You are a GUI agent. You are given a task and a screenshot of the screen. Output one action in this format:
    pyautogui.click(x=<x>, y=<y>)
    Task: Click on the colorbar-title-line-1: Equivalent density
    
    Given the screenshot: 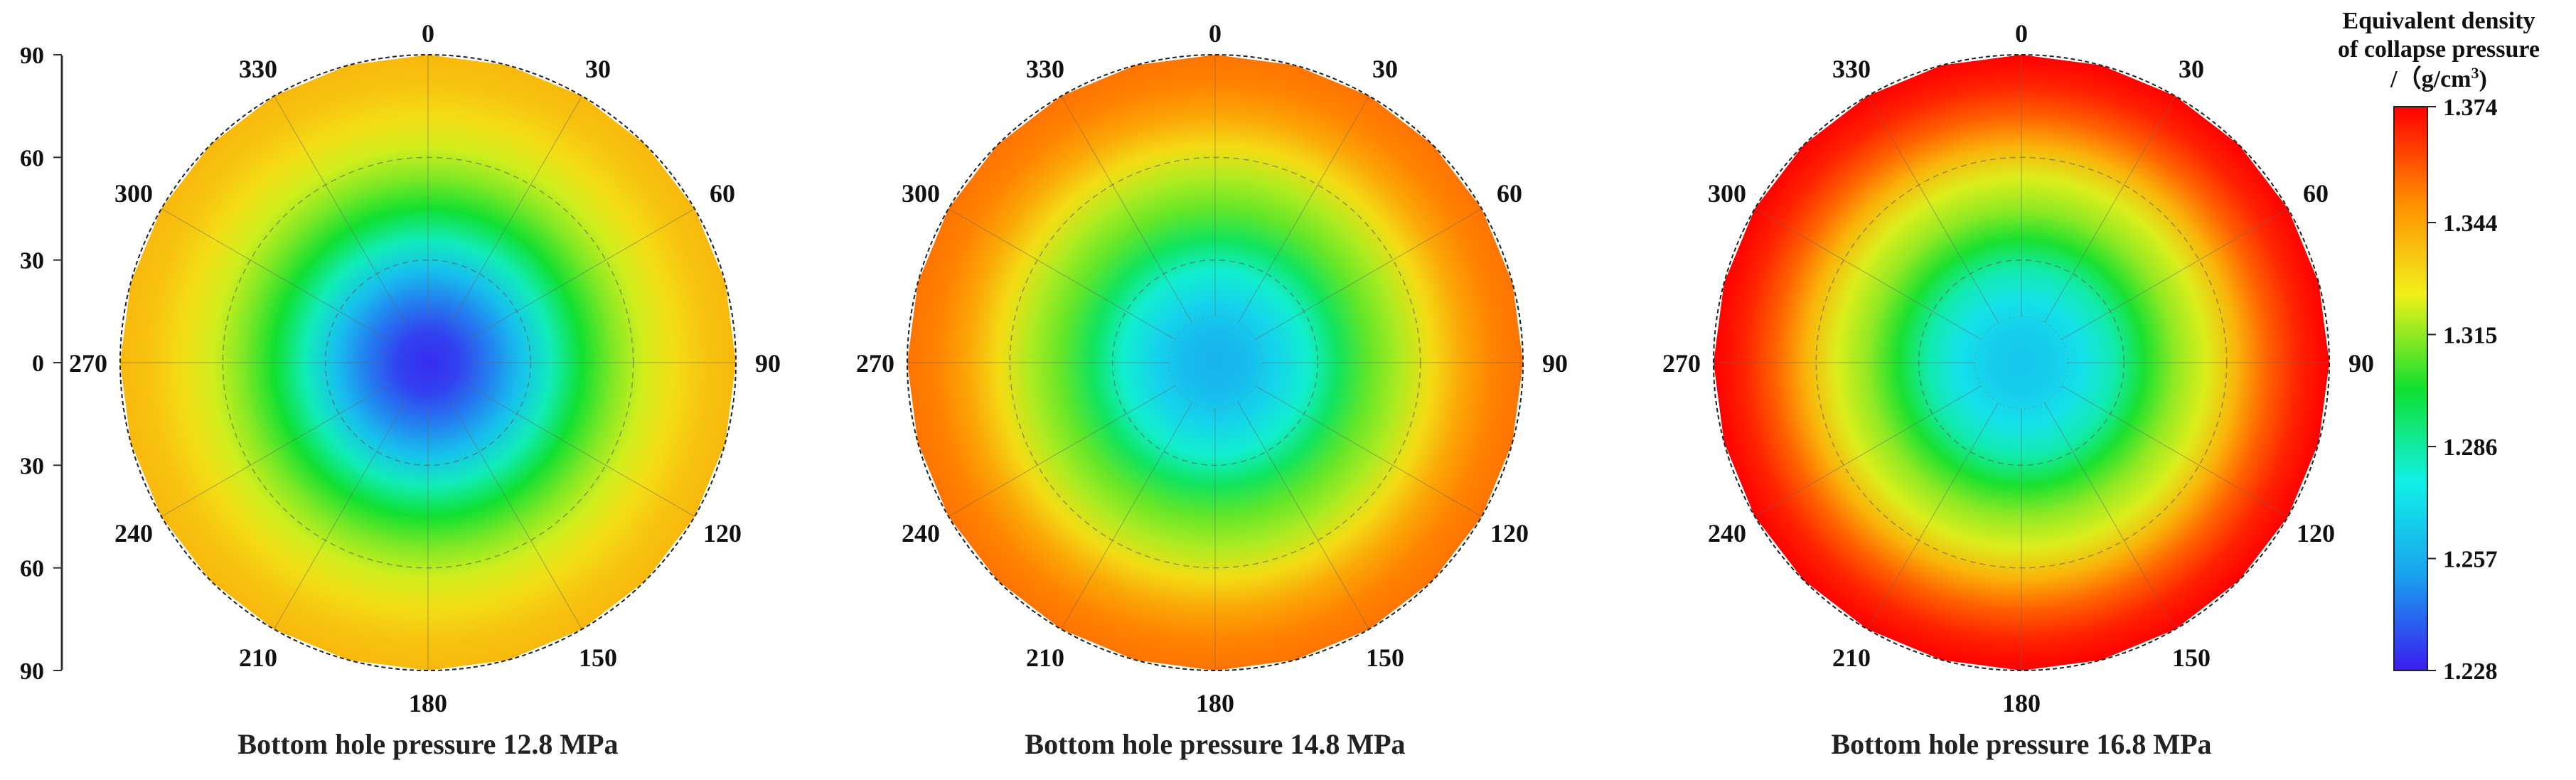 What is the action you would take?
    pyautogui.click(x=2438, y=21)
    